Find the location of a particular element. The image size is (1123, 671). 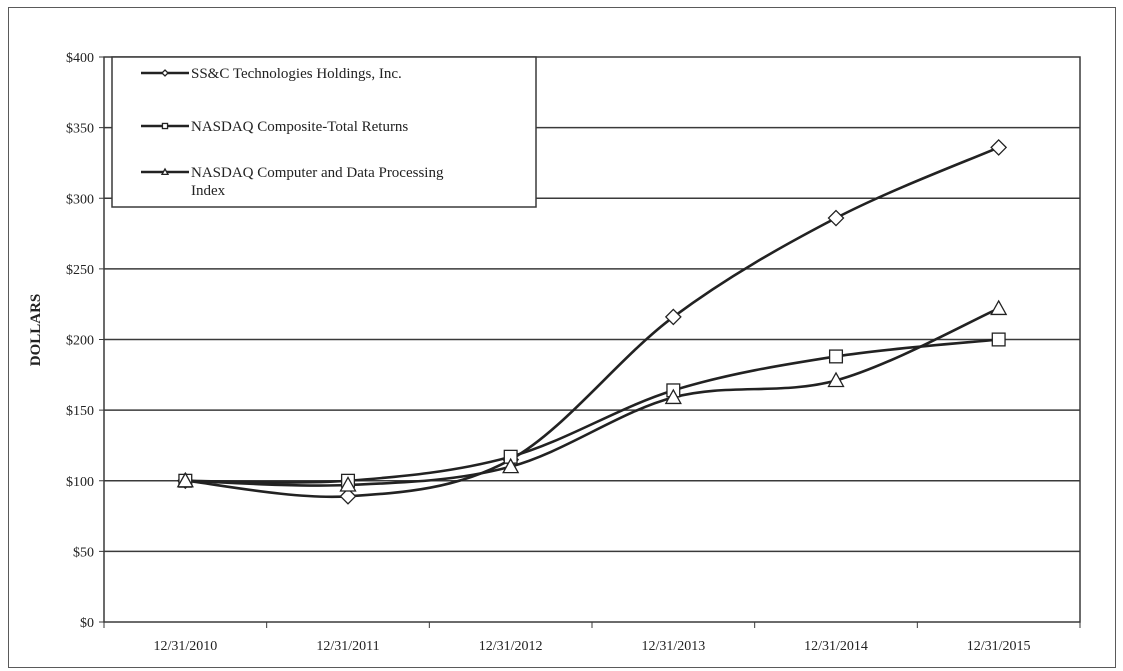

y-tick-label: $300 is located at coordinates (80, 199).